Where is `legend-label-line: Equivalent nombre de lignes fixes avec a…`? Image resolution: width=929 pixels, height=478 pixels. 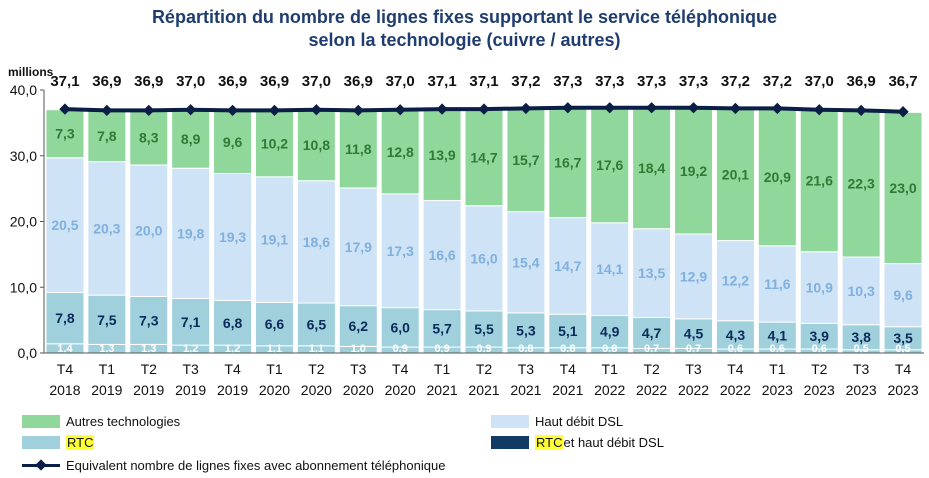 legend-label-line: Equivalent nombre de lignes fixes avec a… is located at coordinates (256, 465).